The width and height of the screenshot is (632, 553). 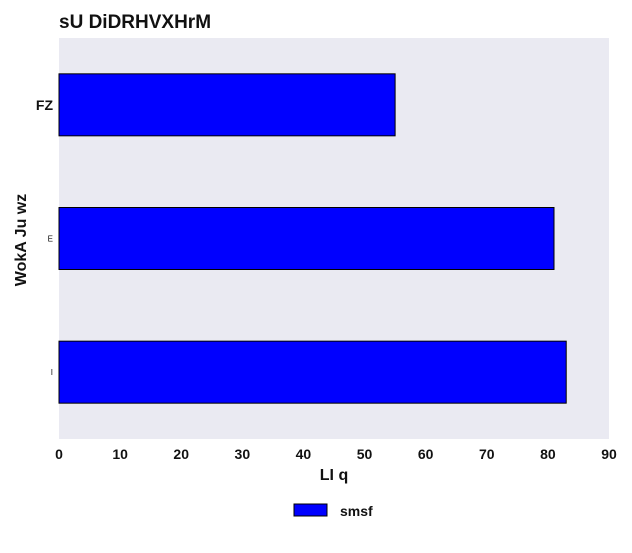 I want to click on x-tick-label: 40, so click(x=304, y=454).